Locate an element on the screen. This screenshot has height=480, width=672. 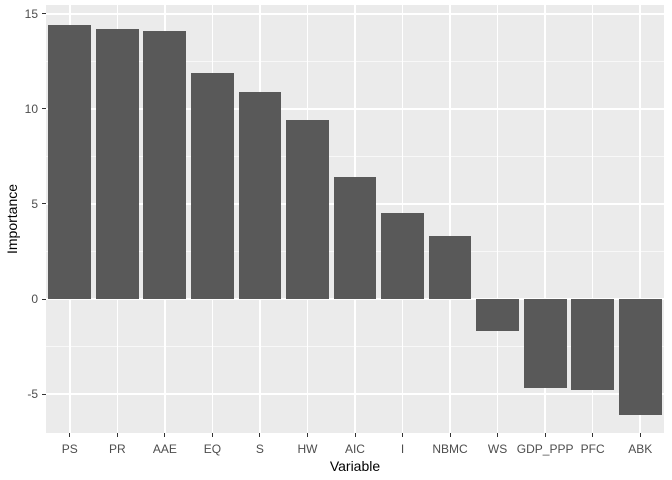
bar-GDP_PPP is located at coordinates (545, 344).